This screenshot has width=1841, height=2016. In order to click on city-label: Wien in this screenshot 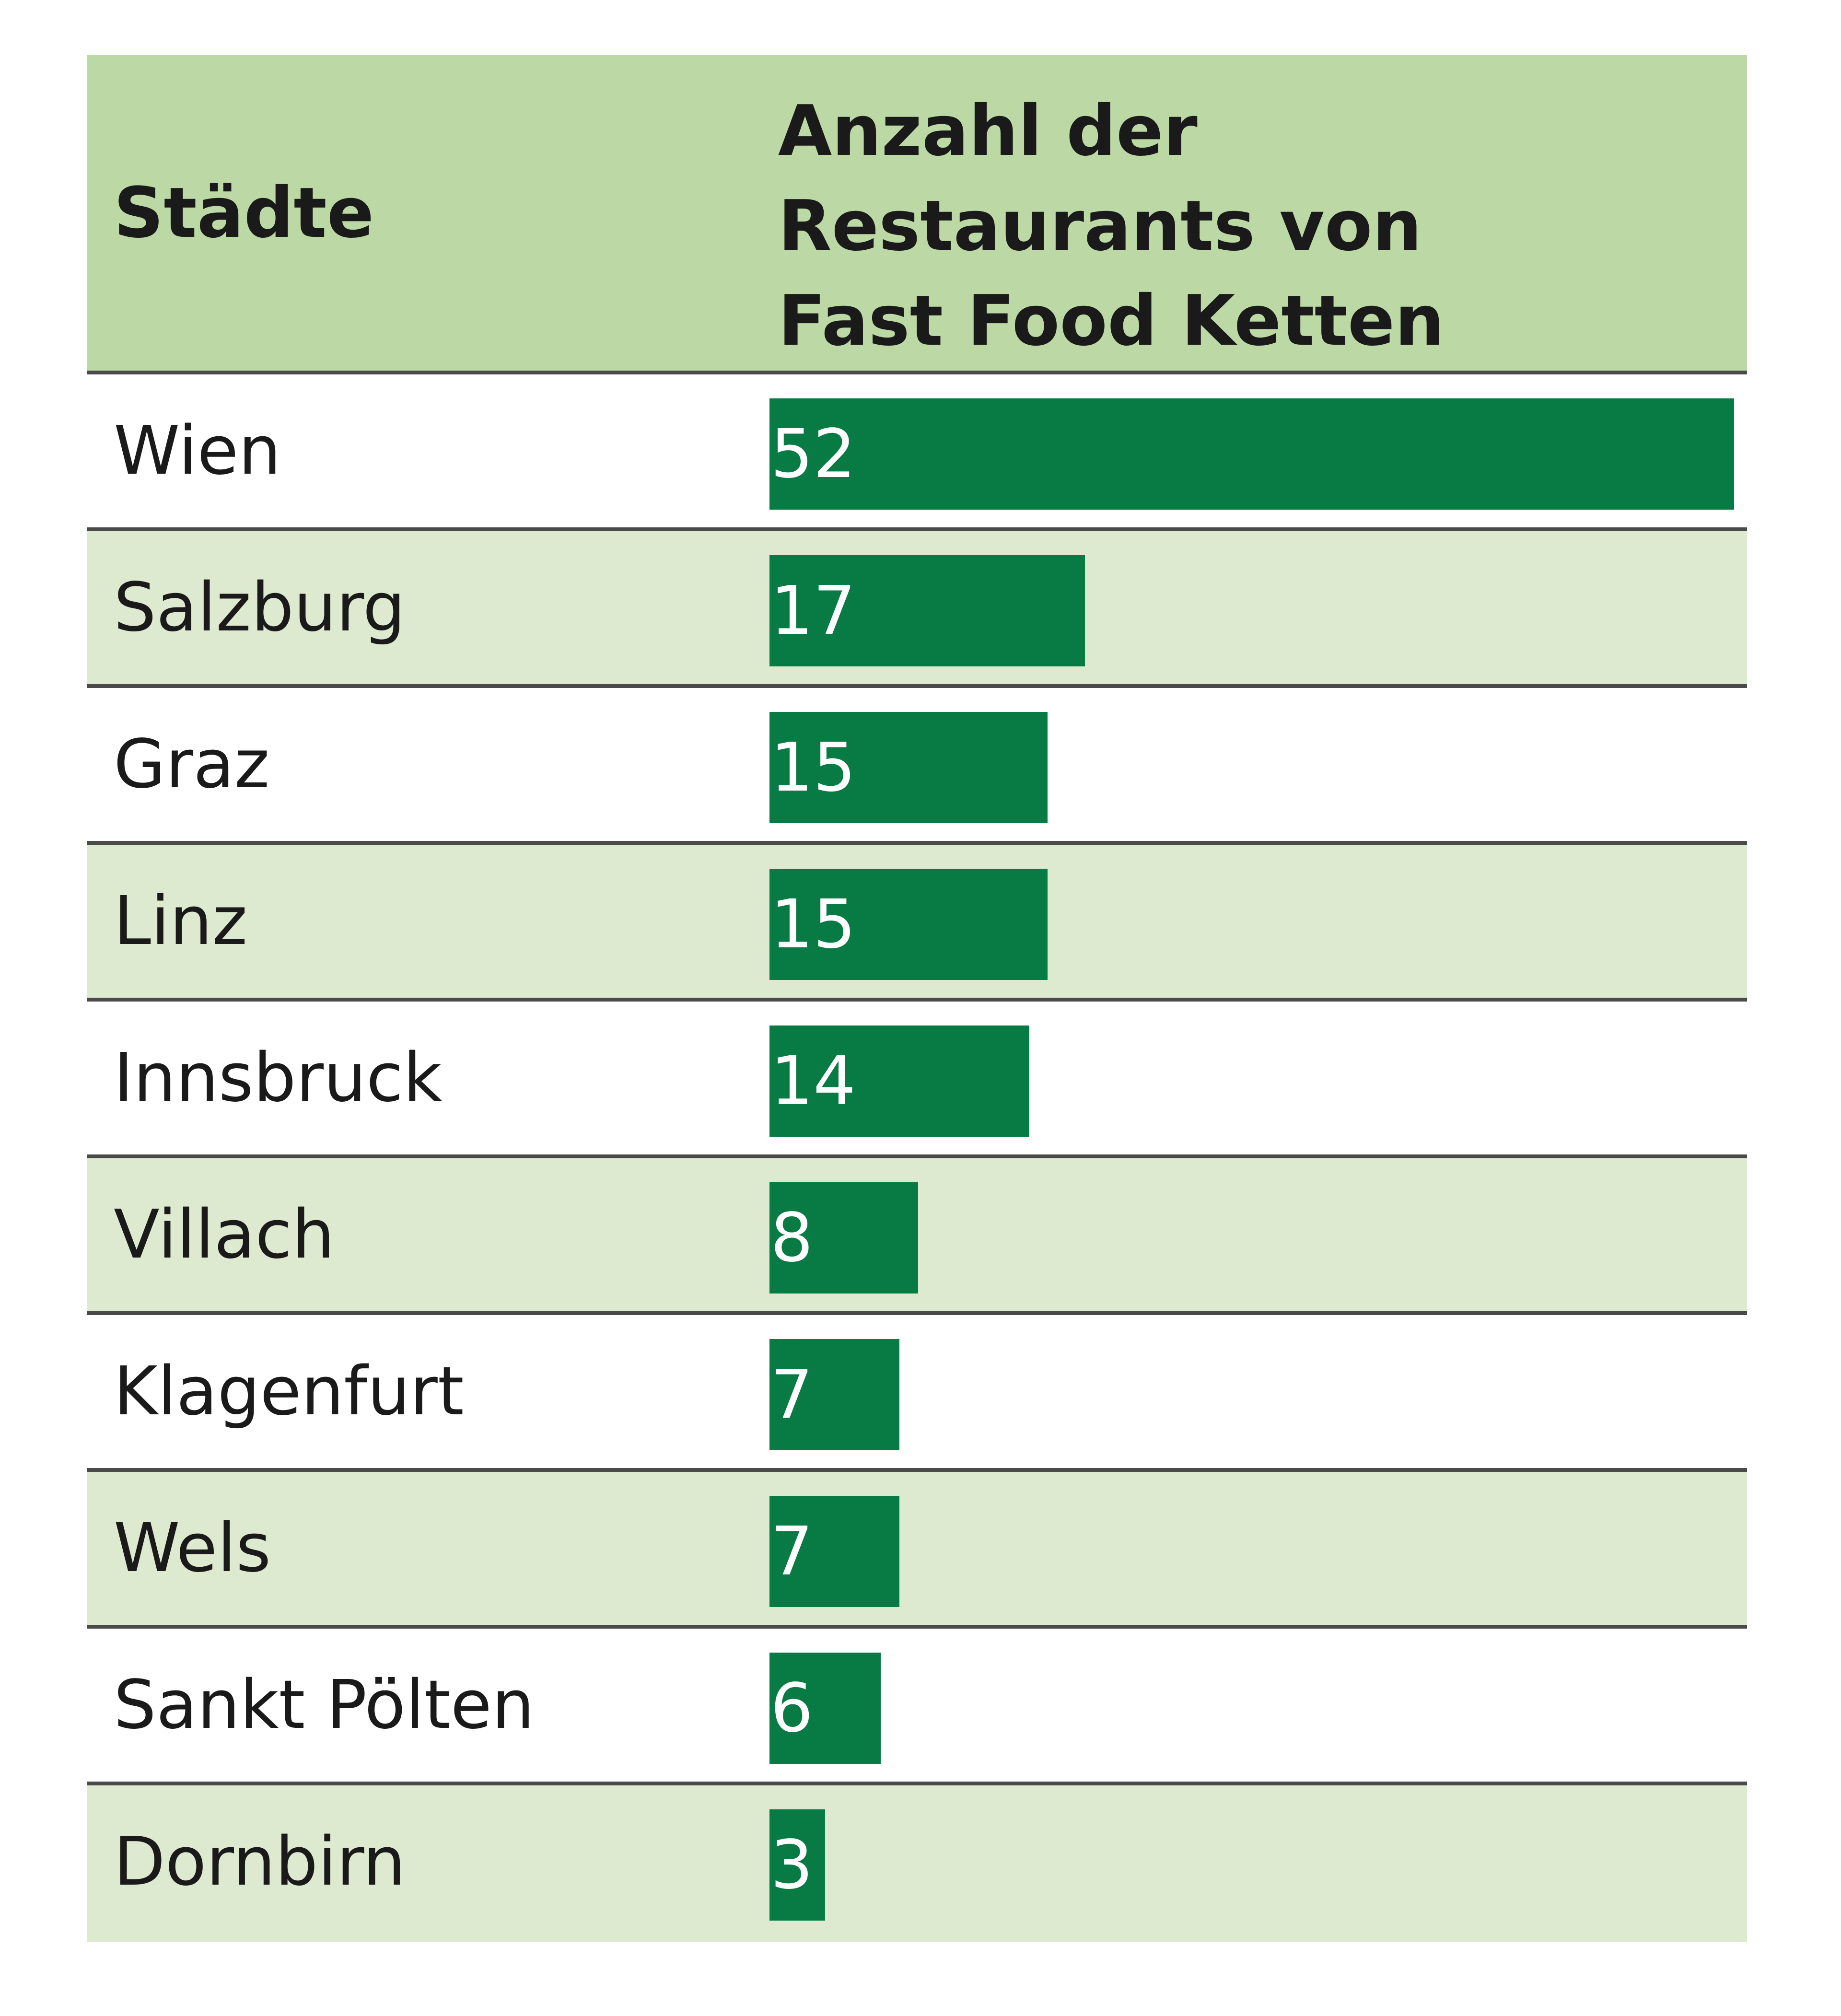, I will do `click(197, 451)`.